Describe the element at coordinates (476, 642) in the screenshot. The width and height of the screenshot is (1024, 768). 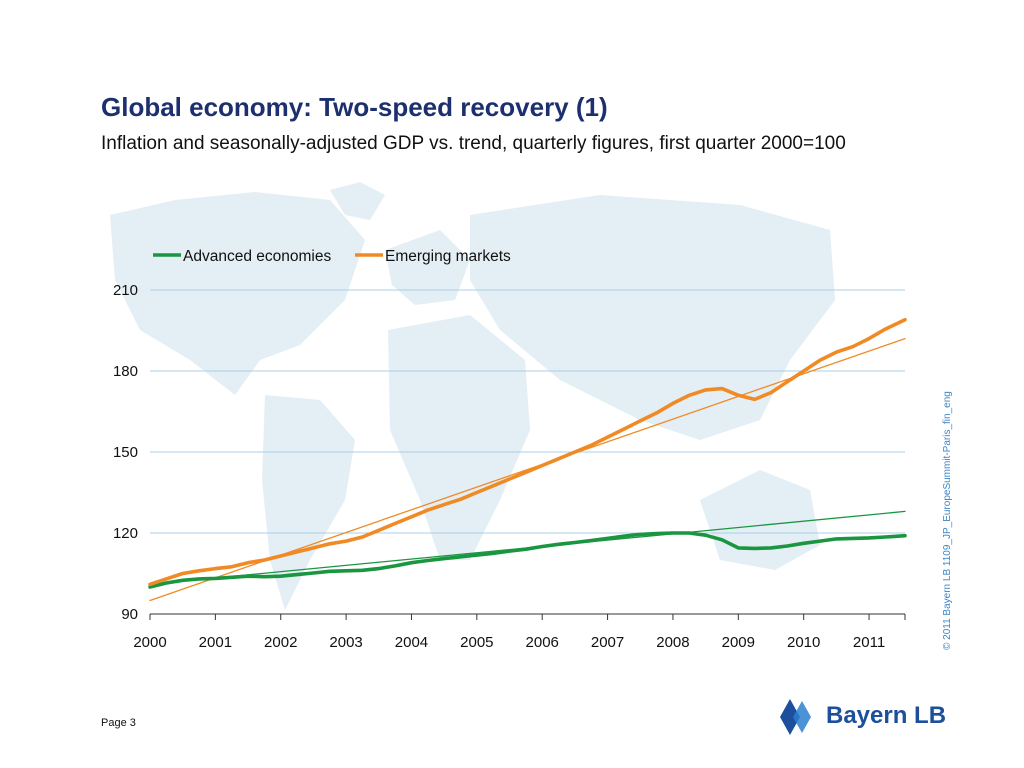
I see `x-tick-label: 2005` at that location.